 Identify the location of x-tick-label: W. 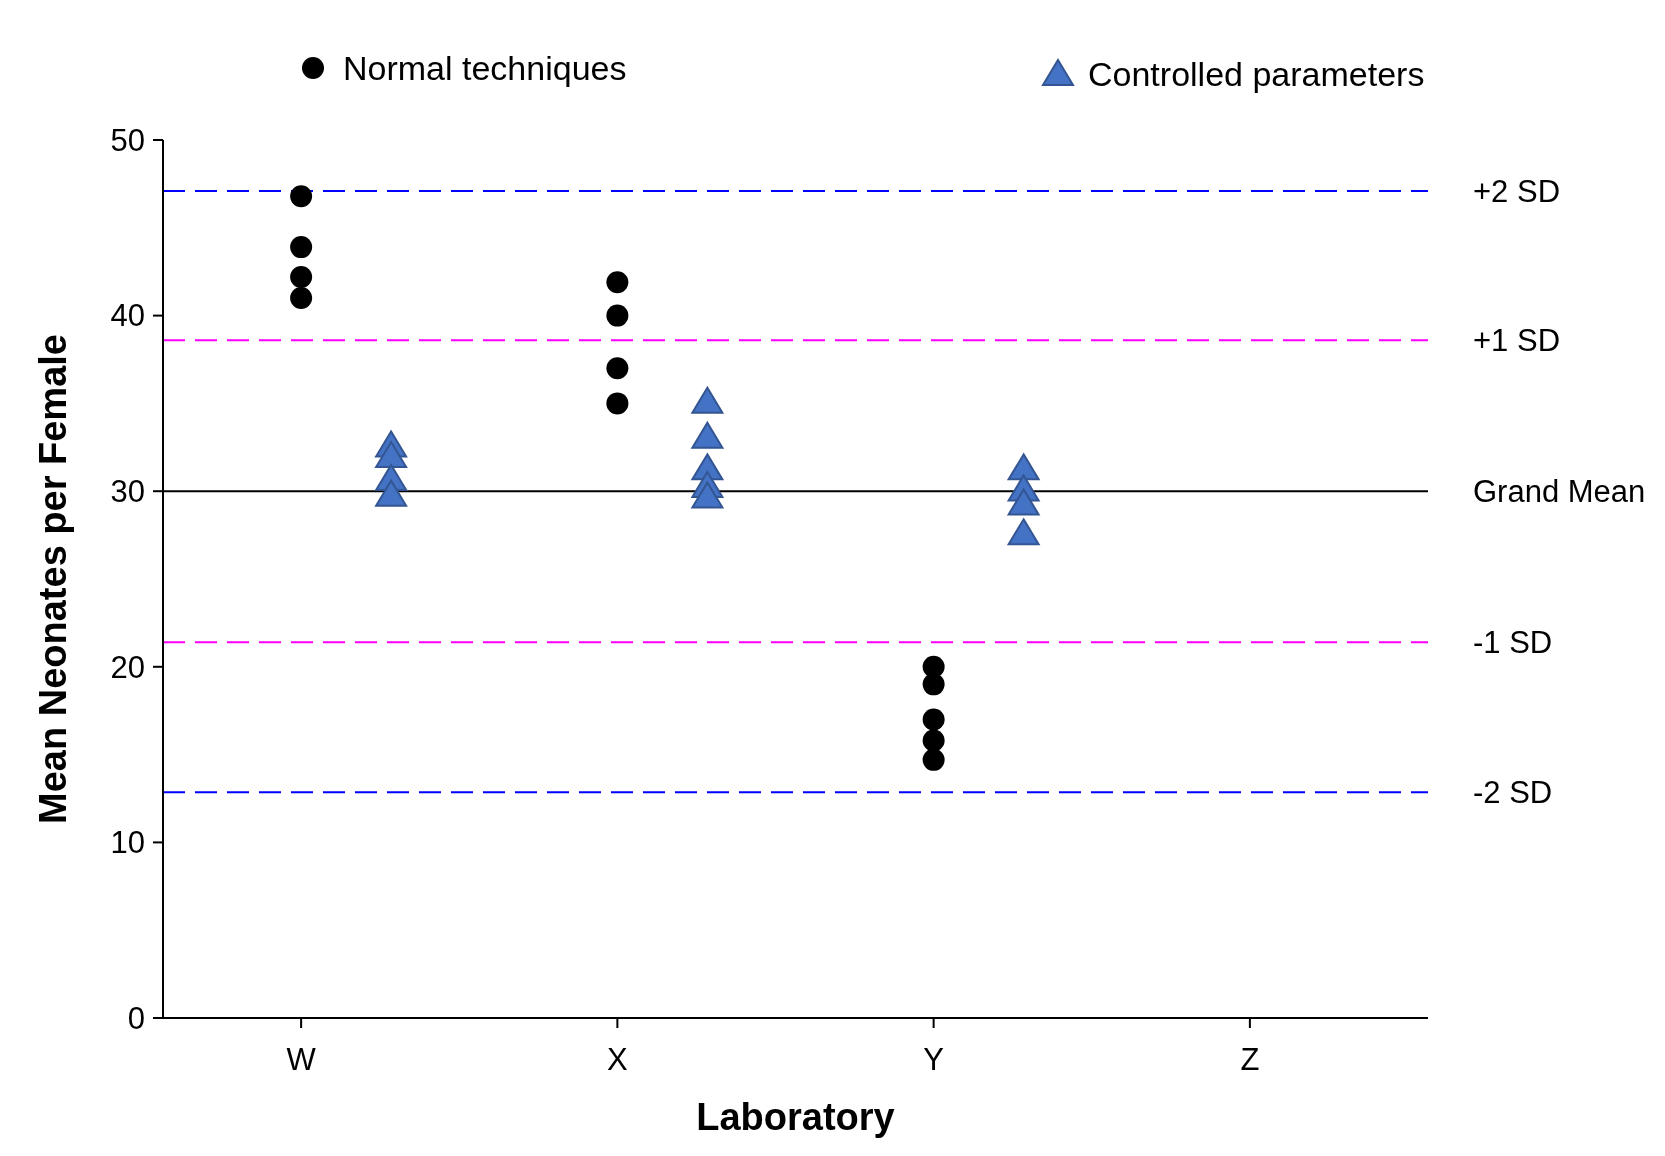
(301, 1059).